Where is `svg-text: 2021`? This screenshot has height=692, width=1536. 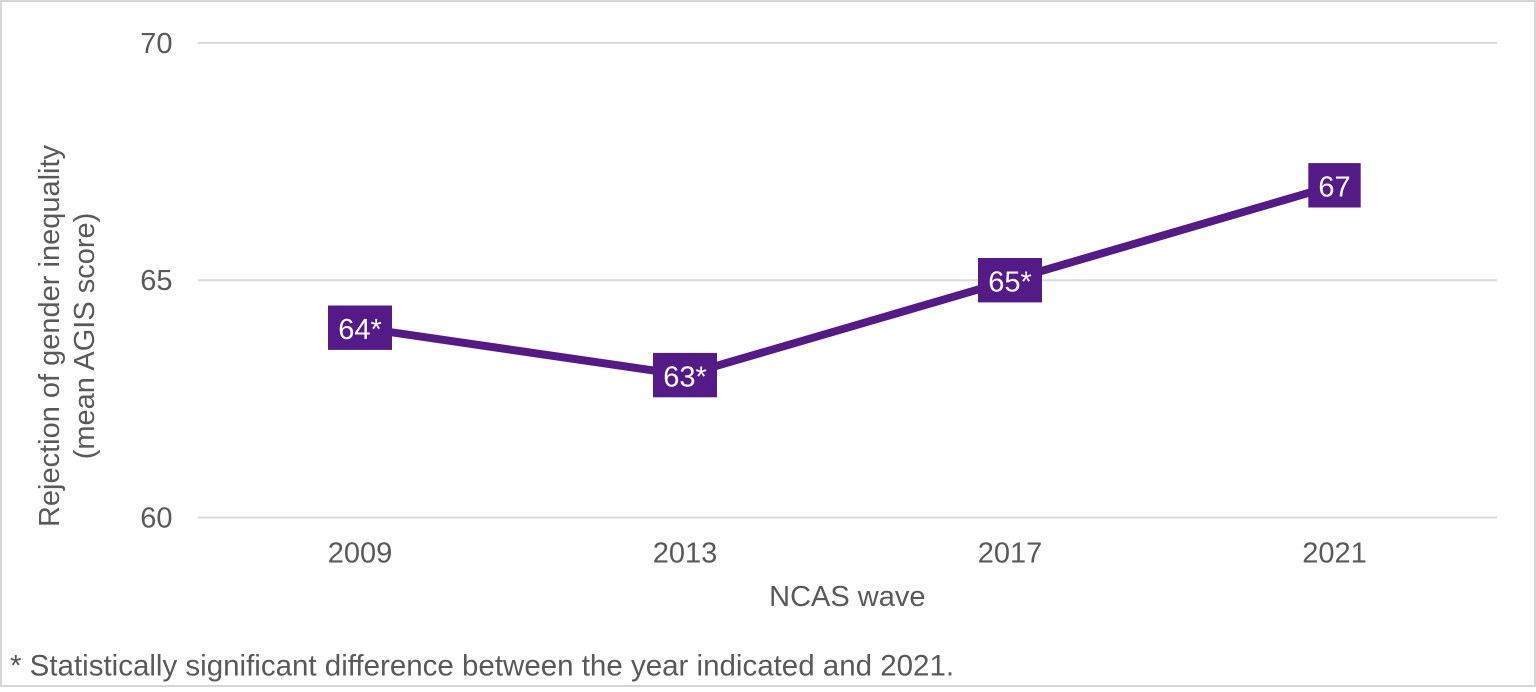 svg-text: 2021 is located at coordinates (1334, 554).